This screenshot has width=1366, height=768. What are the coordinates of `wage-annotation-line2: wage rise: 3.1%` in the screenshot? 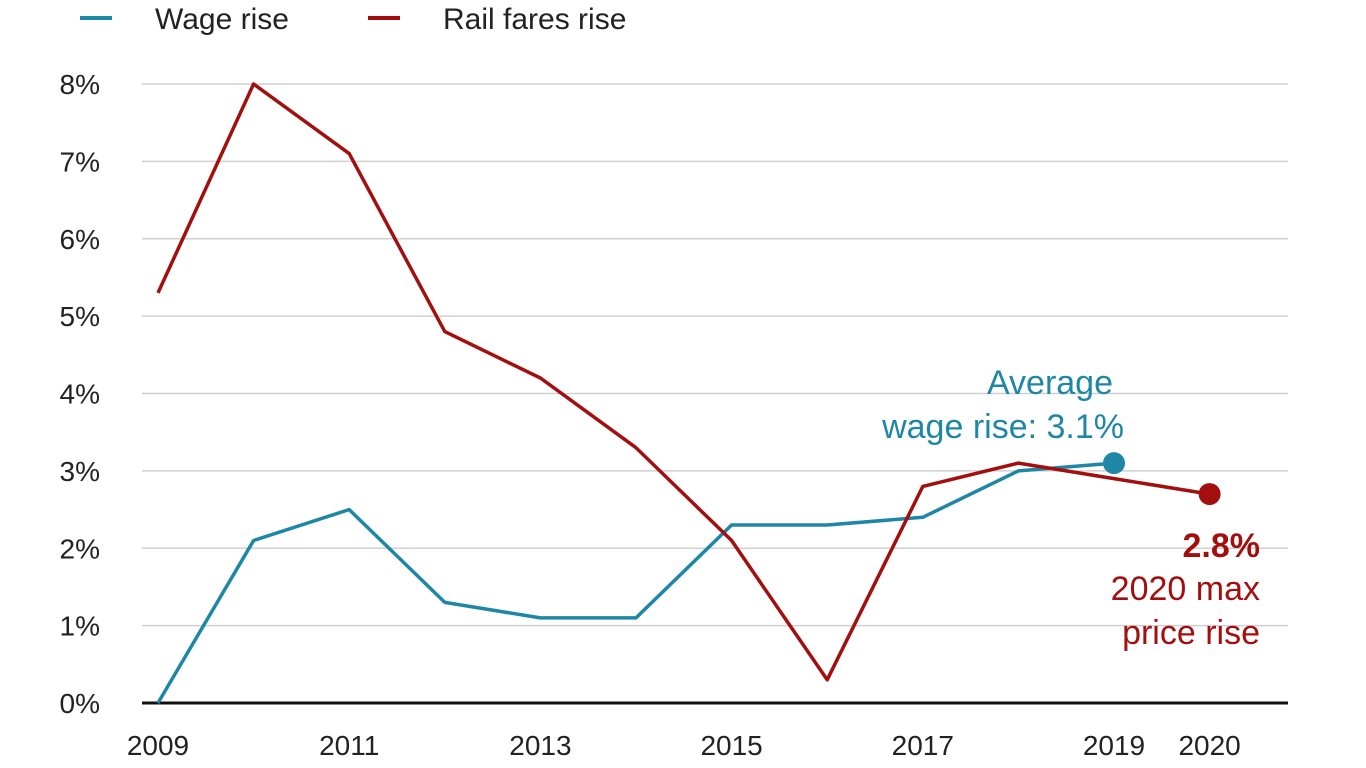 It's located at (1002, 427).